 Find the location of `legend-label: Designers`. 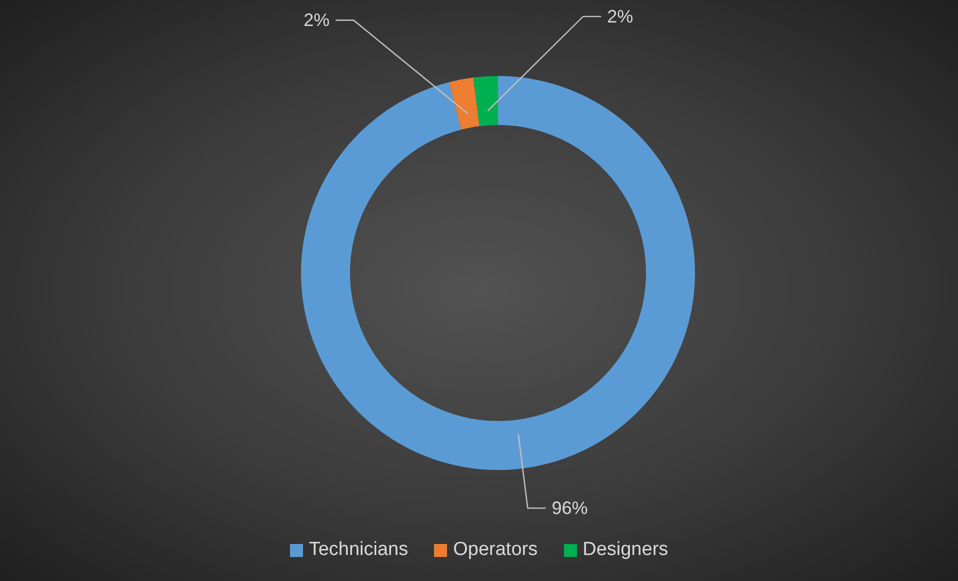

legend-label: Designers is located at coordinates (625, 550).